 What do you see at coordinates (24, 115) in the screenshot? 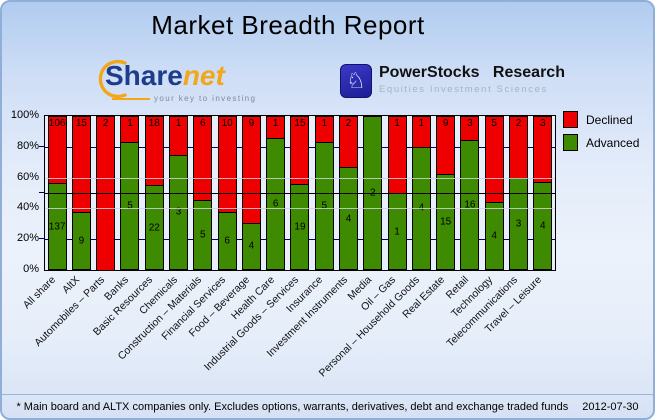
I see `y-tick-label: 100%` at bounding box center [24, 115].